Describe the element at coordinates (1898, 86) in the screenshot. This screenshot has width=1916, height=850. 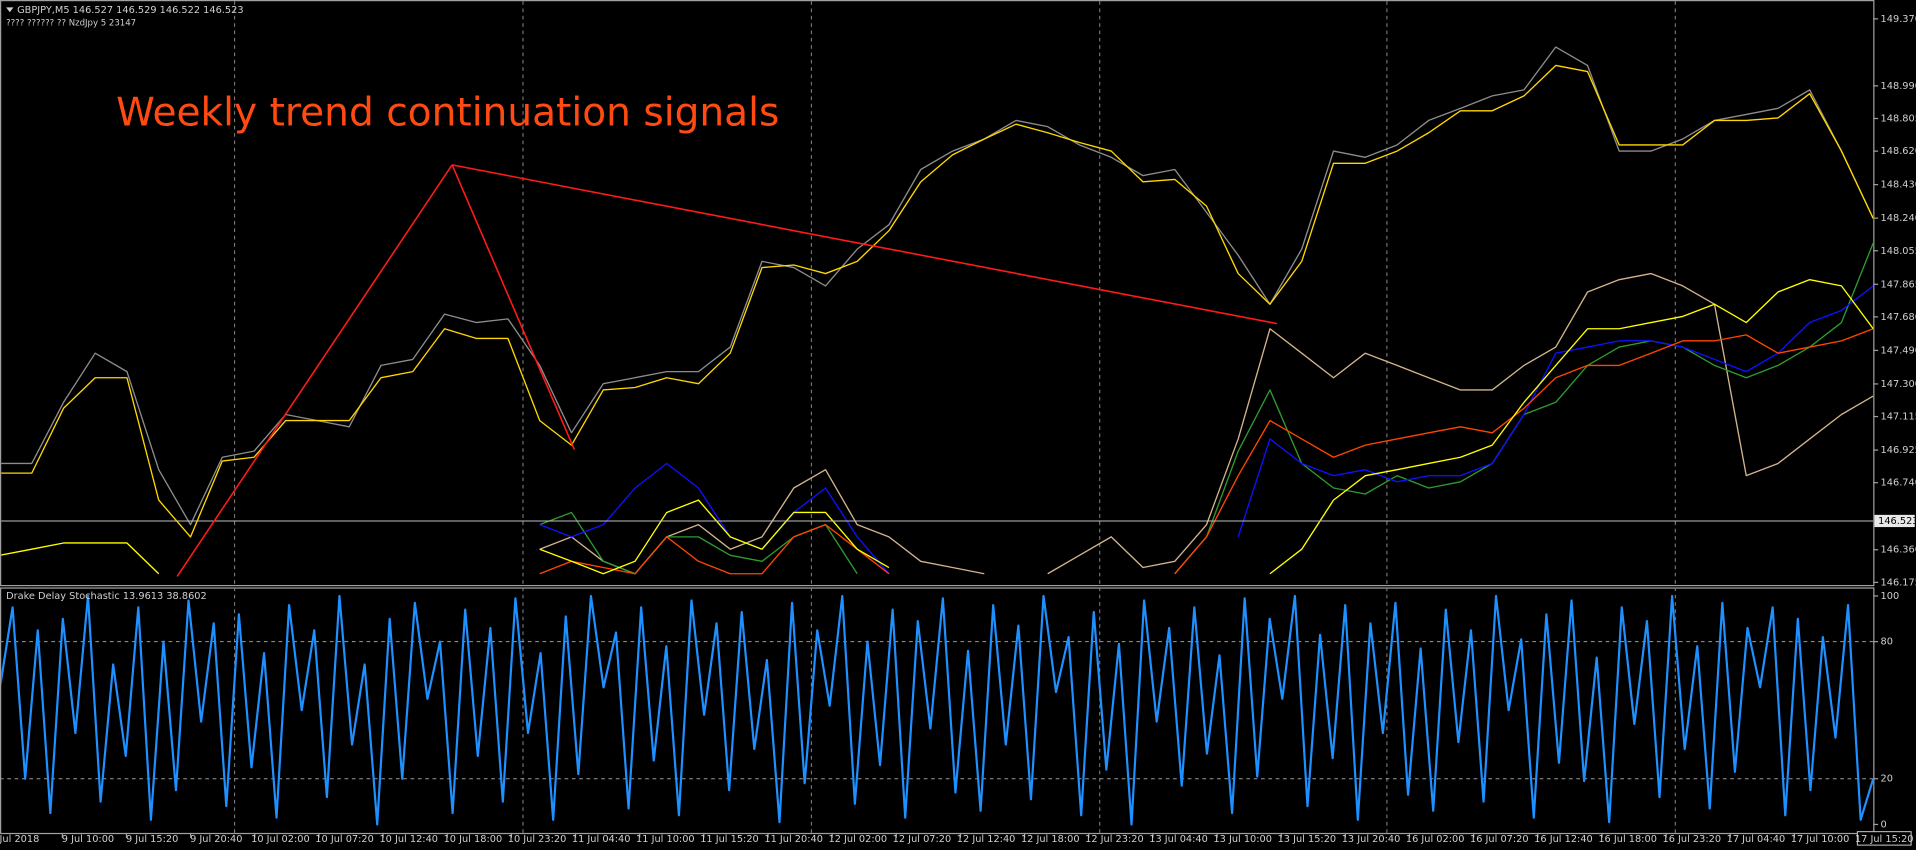
I see `y-tick-label: 148.990` at that location.